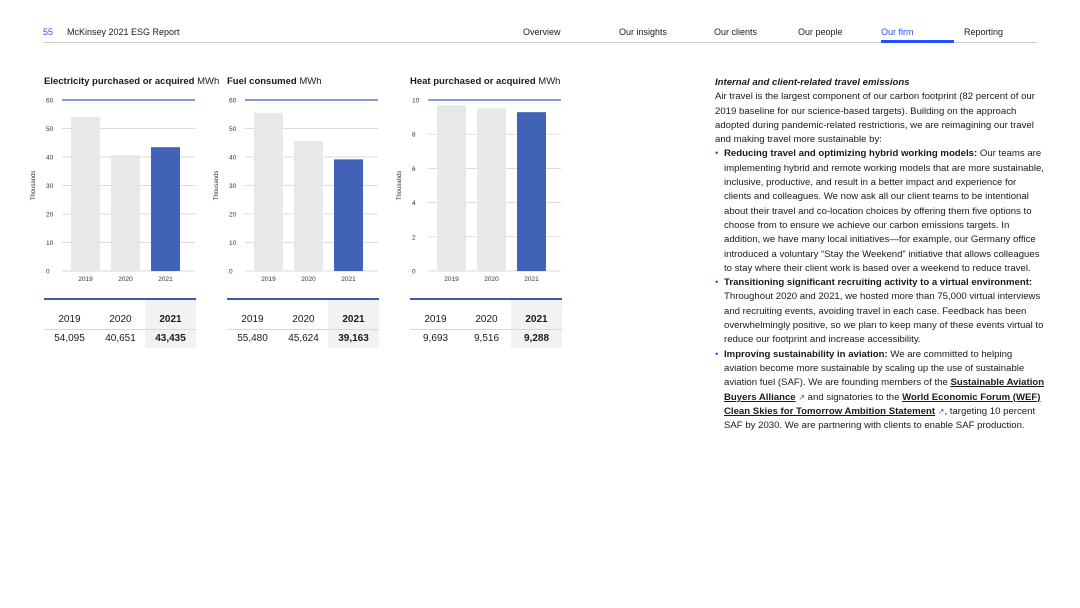 This screenshot has width=1080, height=608. Describe the element at coordinates (536, 338) in the screenshot. I see `table-value: 9,288` at that location.